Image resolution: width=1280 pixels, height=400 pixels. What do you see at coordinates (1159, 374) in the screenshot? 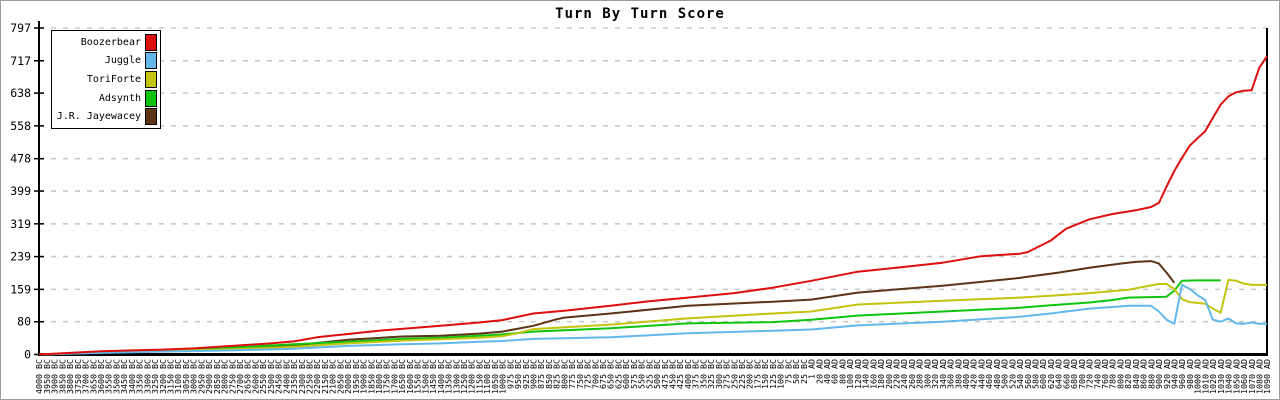
I see `x-axis-label: 900 AD` at bounding box center [1159, 374].